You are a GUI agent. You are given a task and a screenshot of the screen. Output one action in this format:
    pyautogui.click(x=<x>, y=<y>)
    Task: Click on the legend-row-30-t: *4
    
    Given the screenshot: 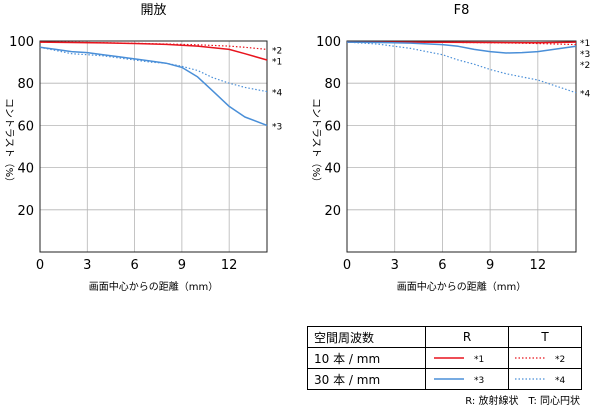 What is the action you would take?
    pyautogui.click(x=545, y=379)
    